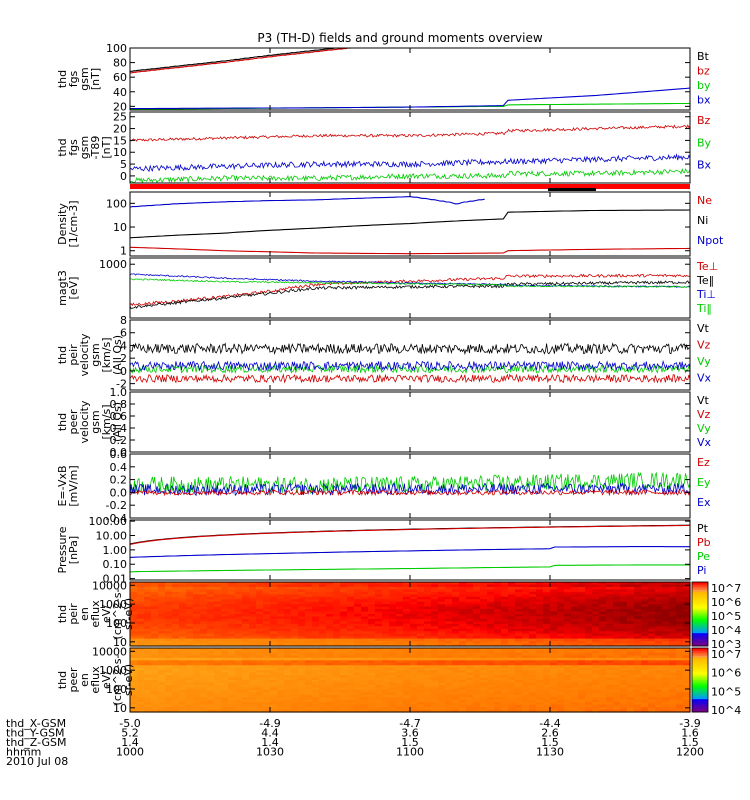 Image resolution: width=750 pixels, height=800 pixels. Describe the element at coordinates (704, 361) in the screenshot. I see `legend-entry: Vy` at that location.